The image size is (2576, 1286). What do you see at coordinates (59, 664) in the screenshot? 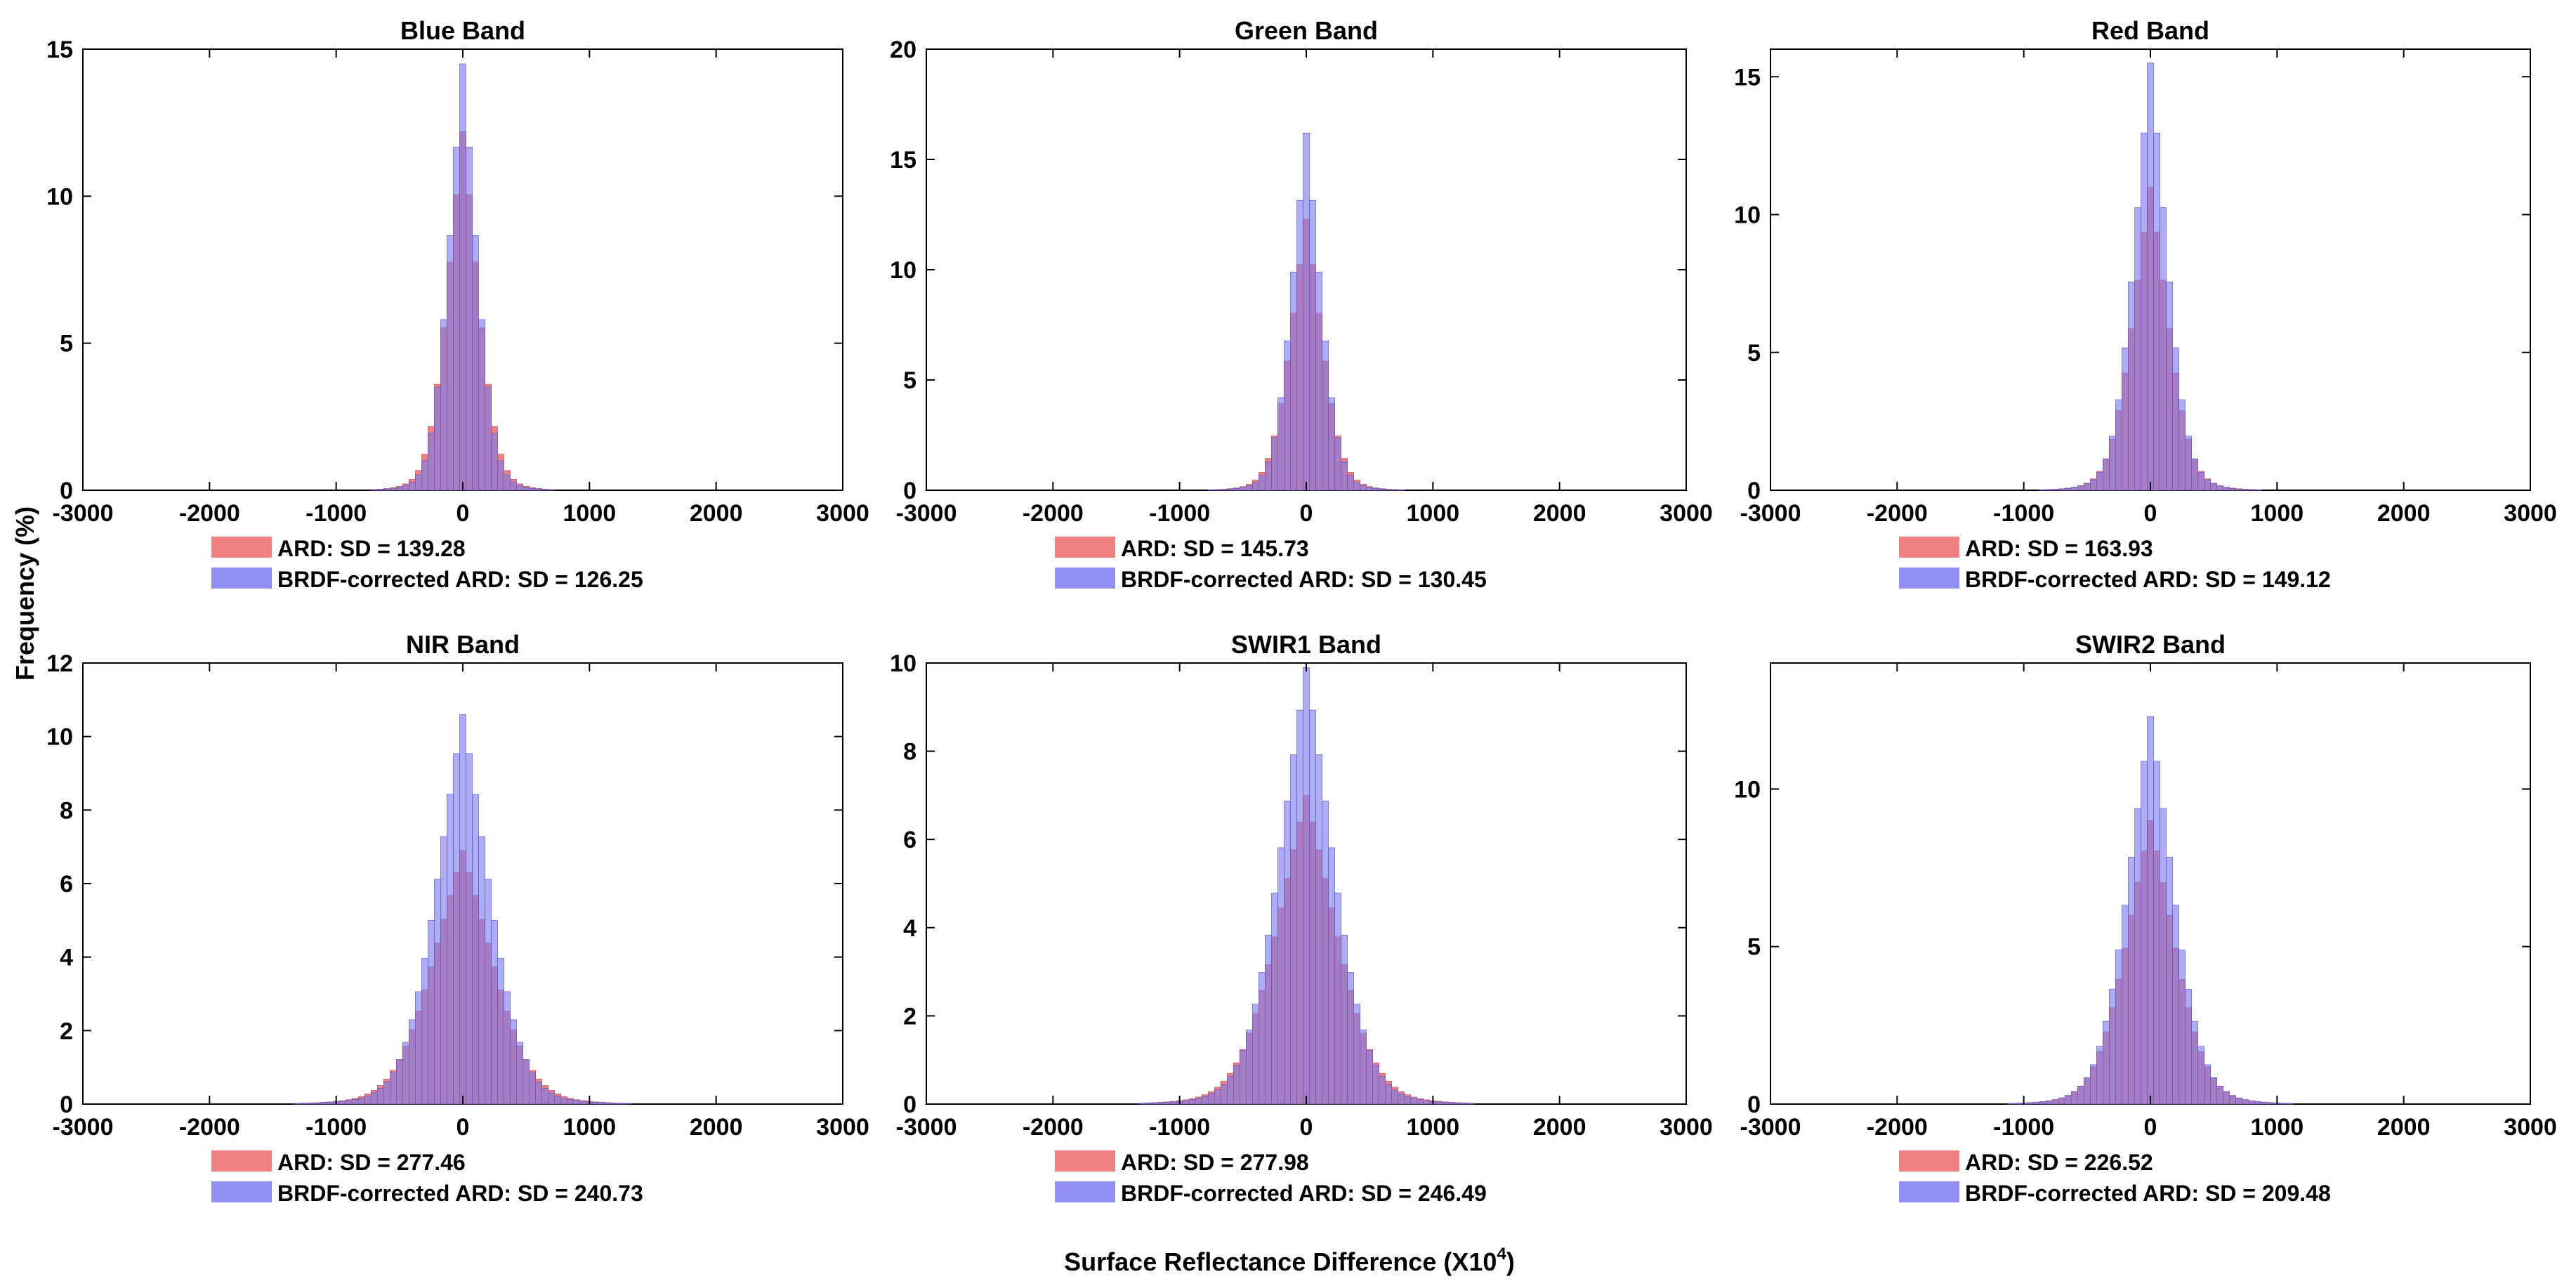
I see `y-tick-label: 12` at bounding box center [59, 664].